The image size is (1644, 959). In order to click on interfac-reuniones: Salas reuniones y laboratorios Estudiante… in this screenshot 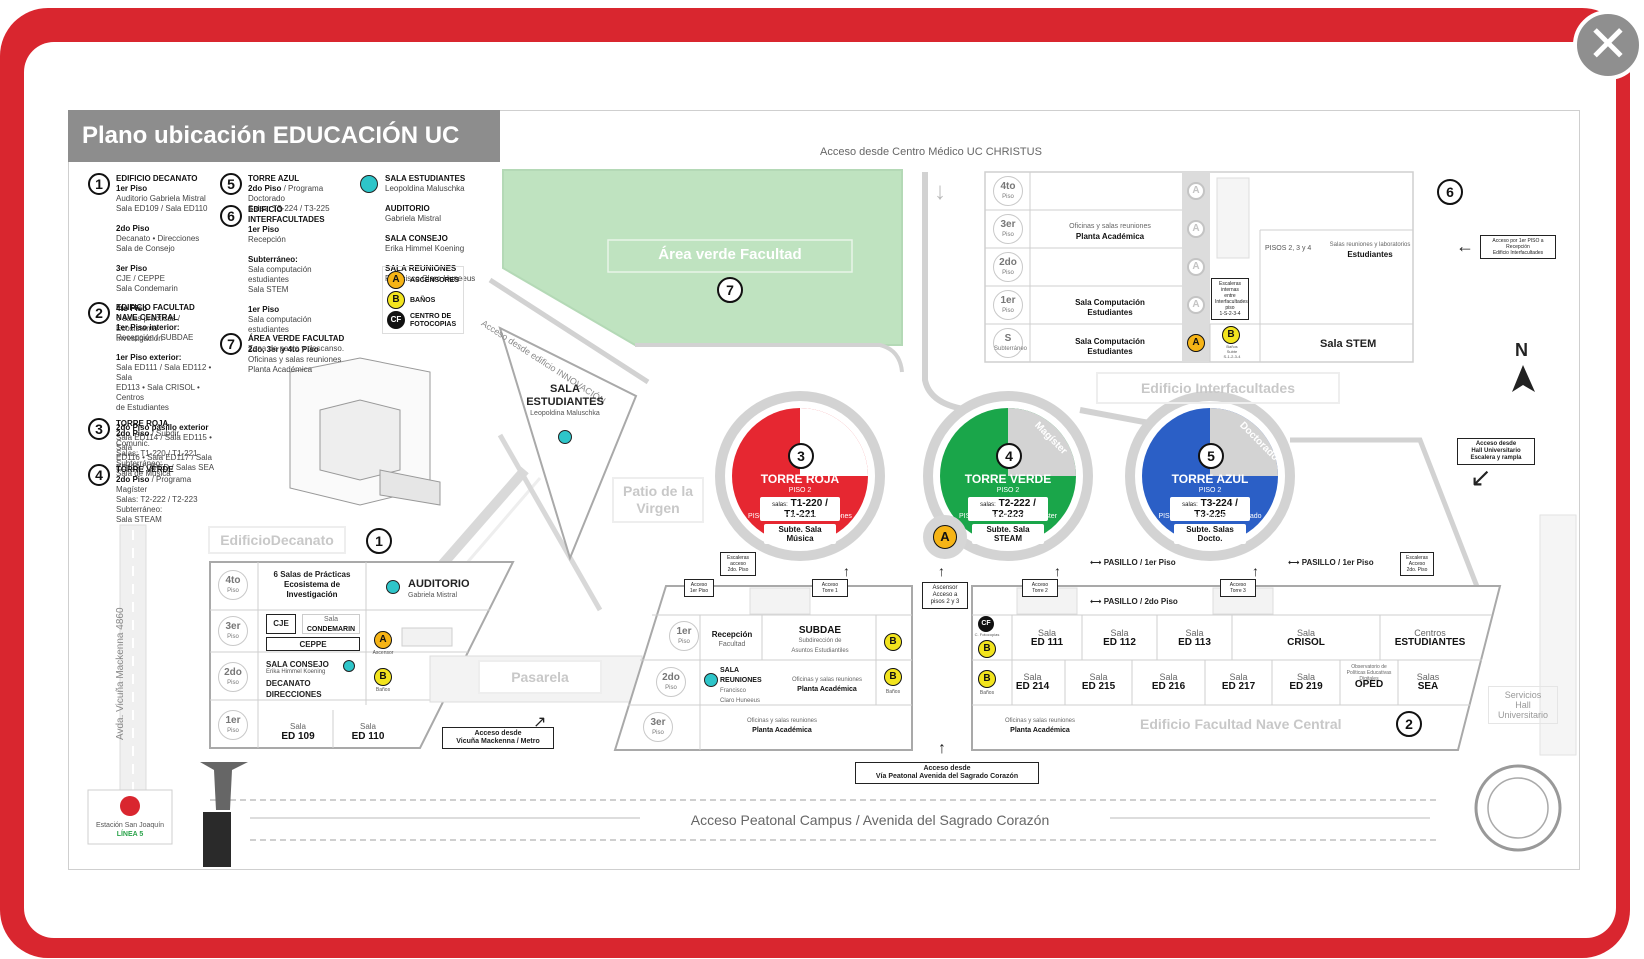, I will do `click(1370, 250)`.